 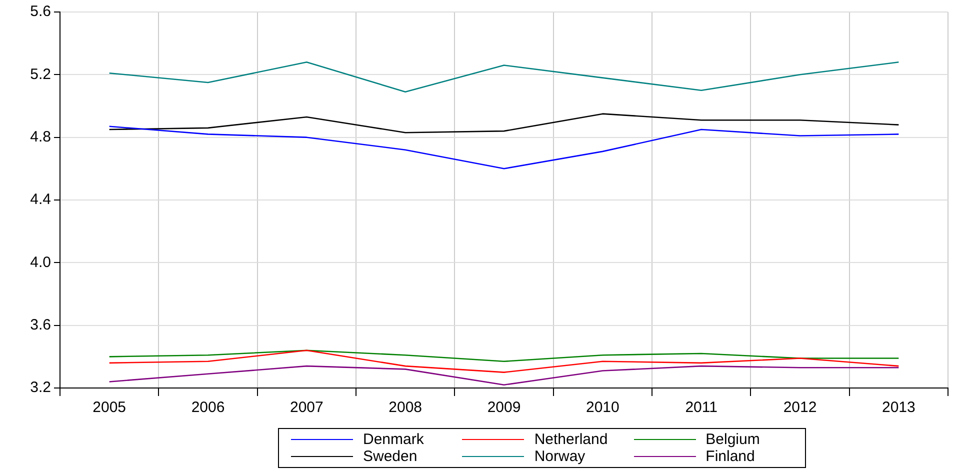 What do you see at coordinates (40, 74) in the screenshot?
I see `y-tick-label: 5.2` at bounding box center [40, 74].